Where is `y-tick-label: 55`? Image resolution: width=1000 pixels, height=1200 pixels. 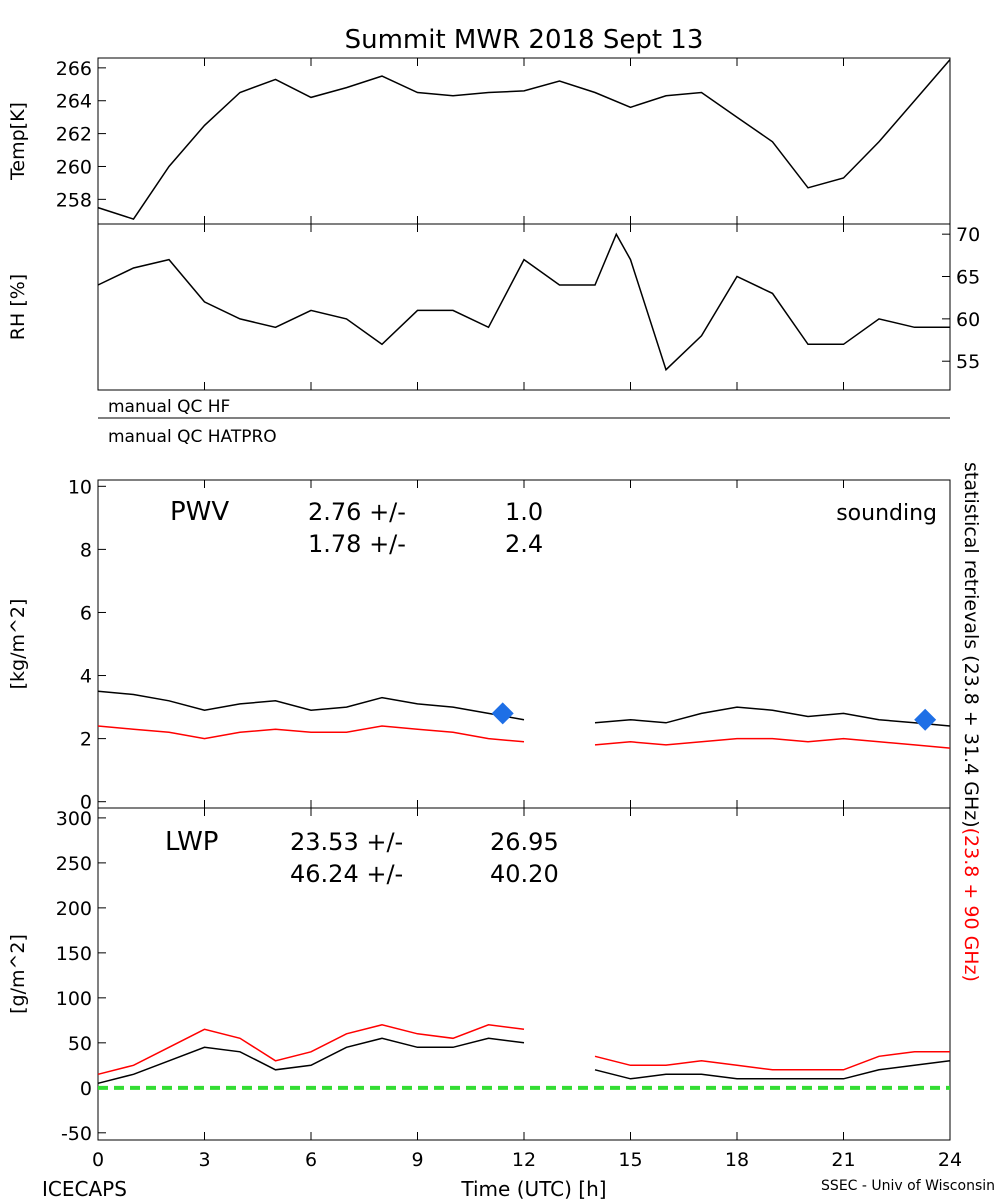
y-tick-label: 55 is located at coordinates (968, 362).